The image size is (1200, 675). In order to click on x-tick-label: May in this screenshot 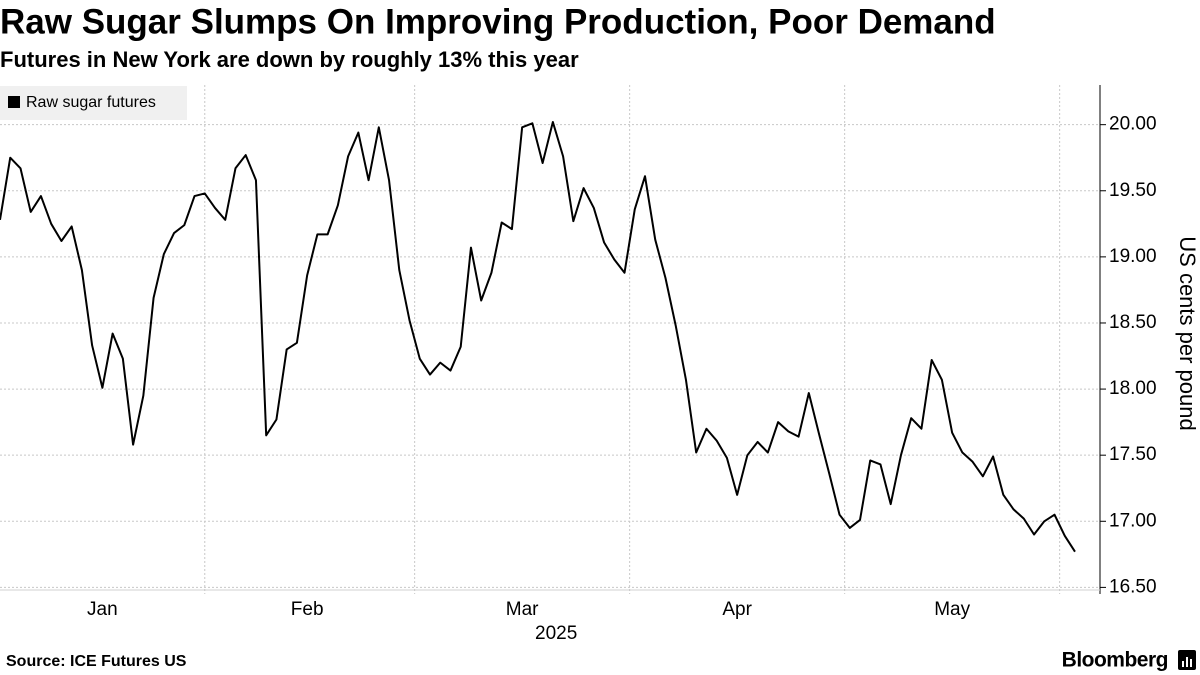, I will do `click(952, 609)`.